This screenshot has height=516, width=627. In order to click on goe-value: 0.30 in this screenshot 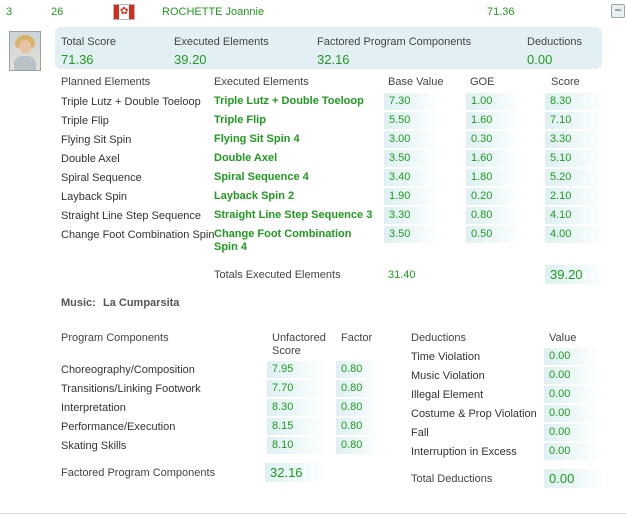, I will do `click(493, 139)`.